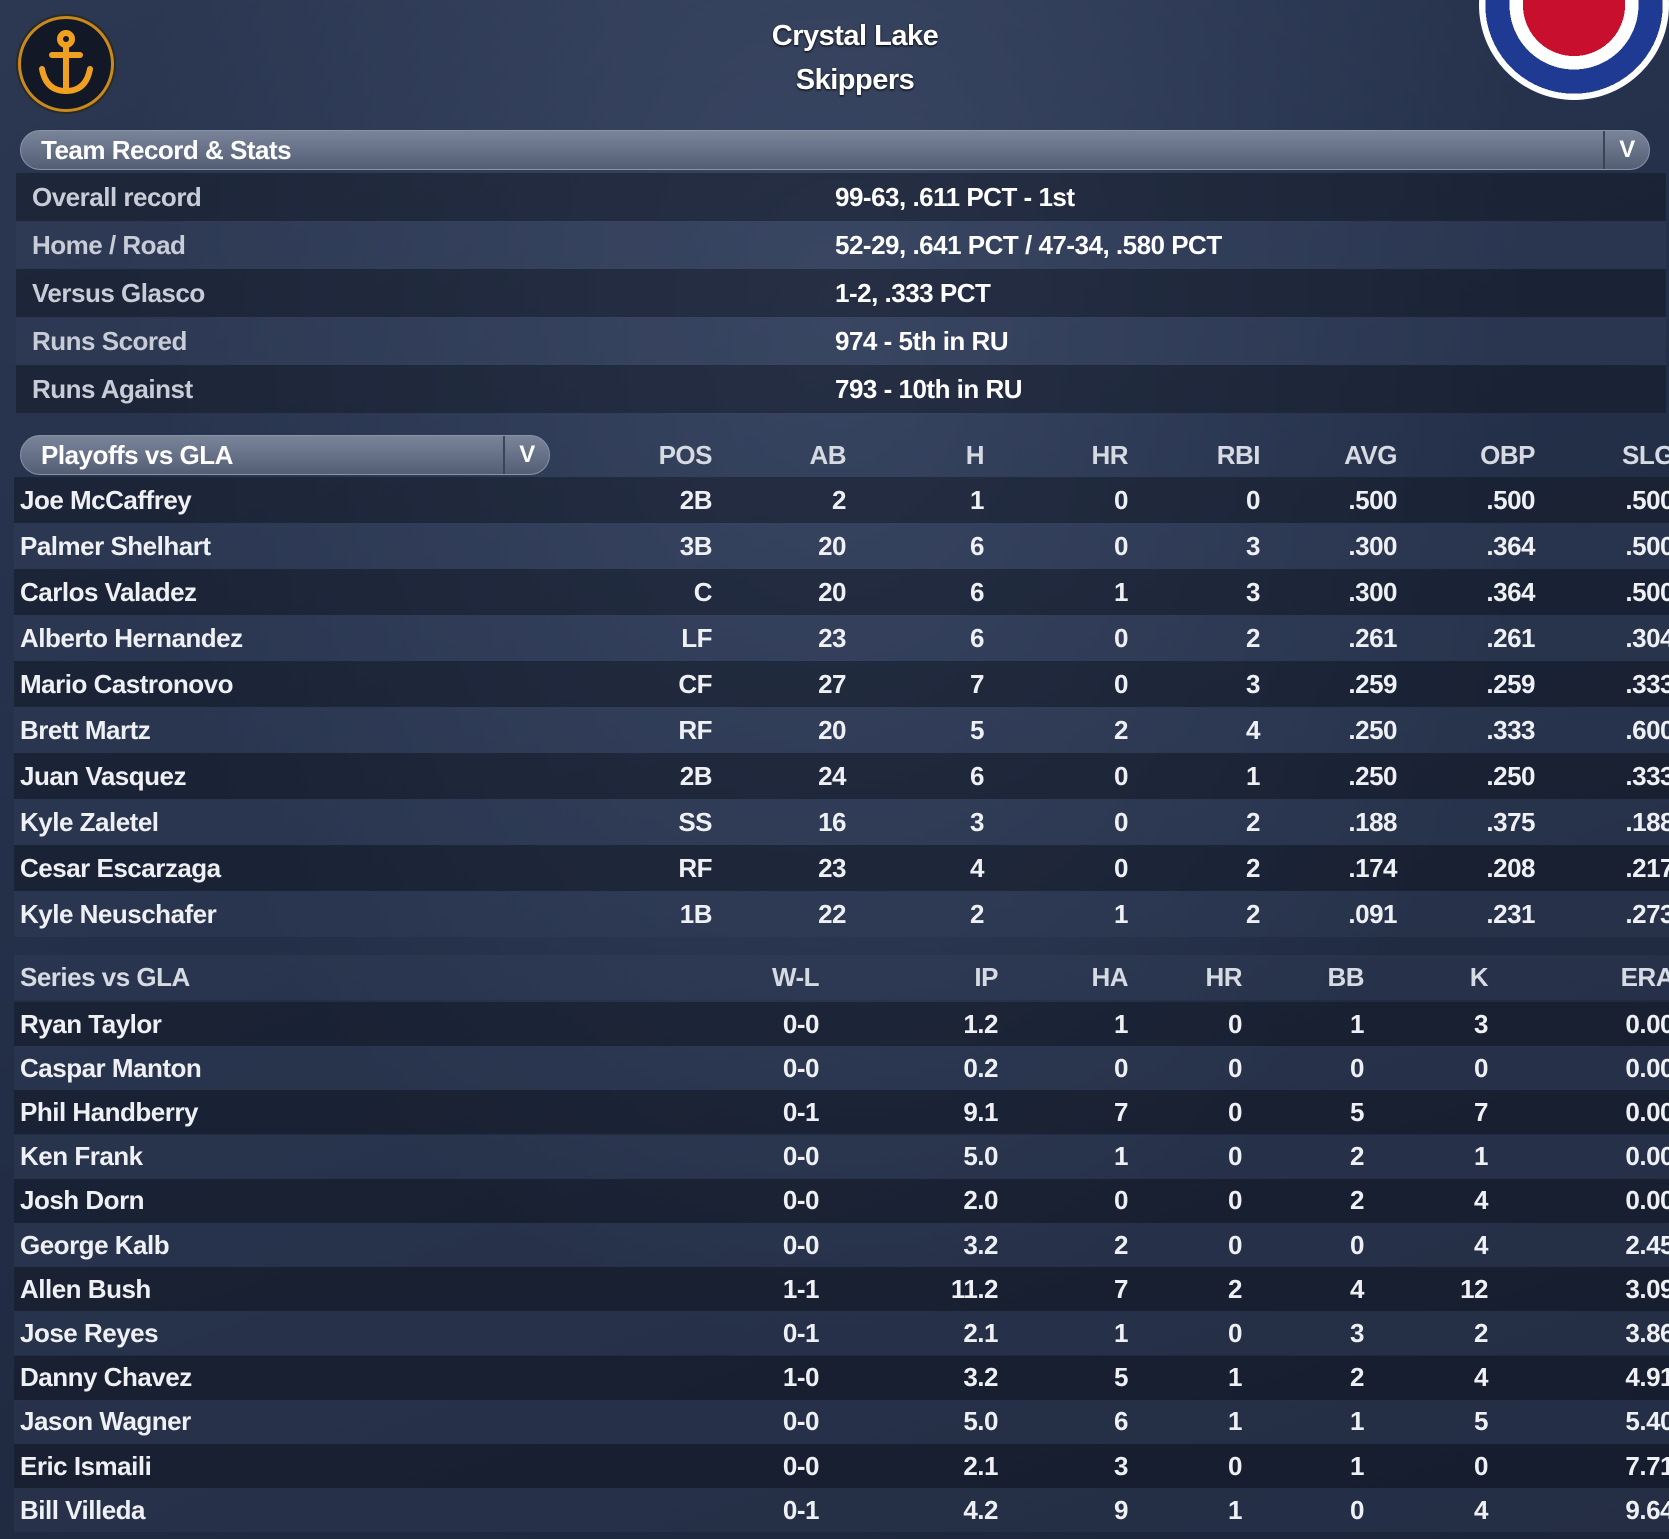  Describe the element at coordinates (841, 914) in the screenshot. I see `batter-row: Kyle Neuschafer 1B 22 2 1 2.091.231.273` at that location.